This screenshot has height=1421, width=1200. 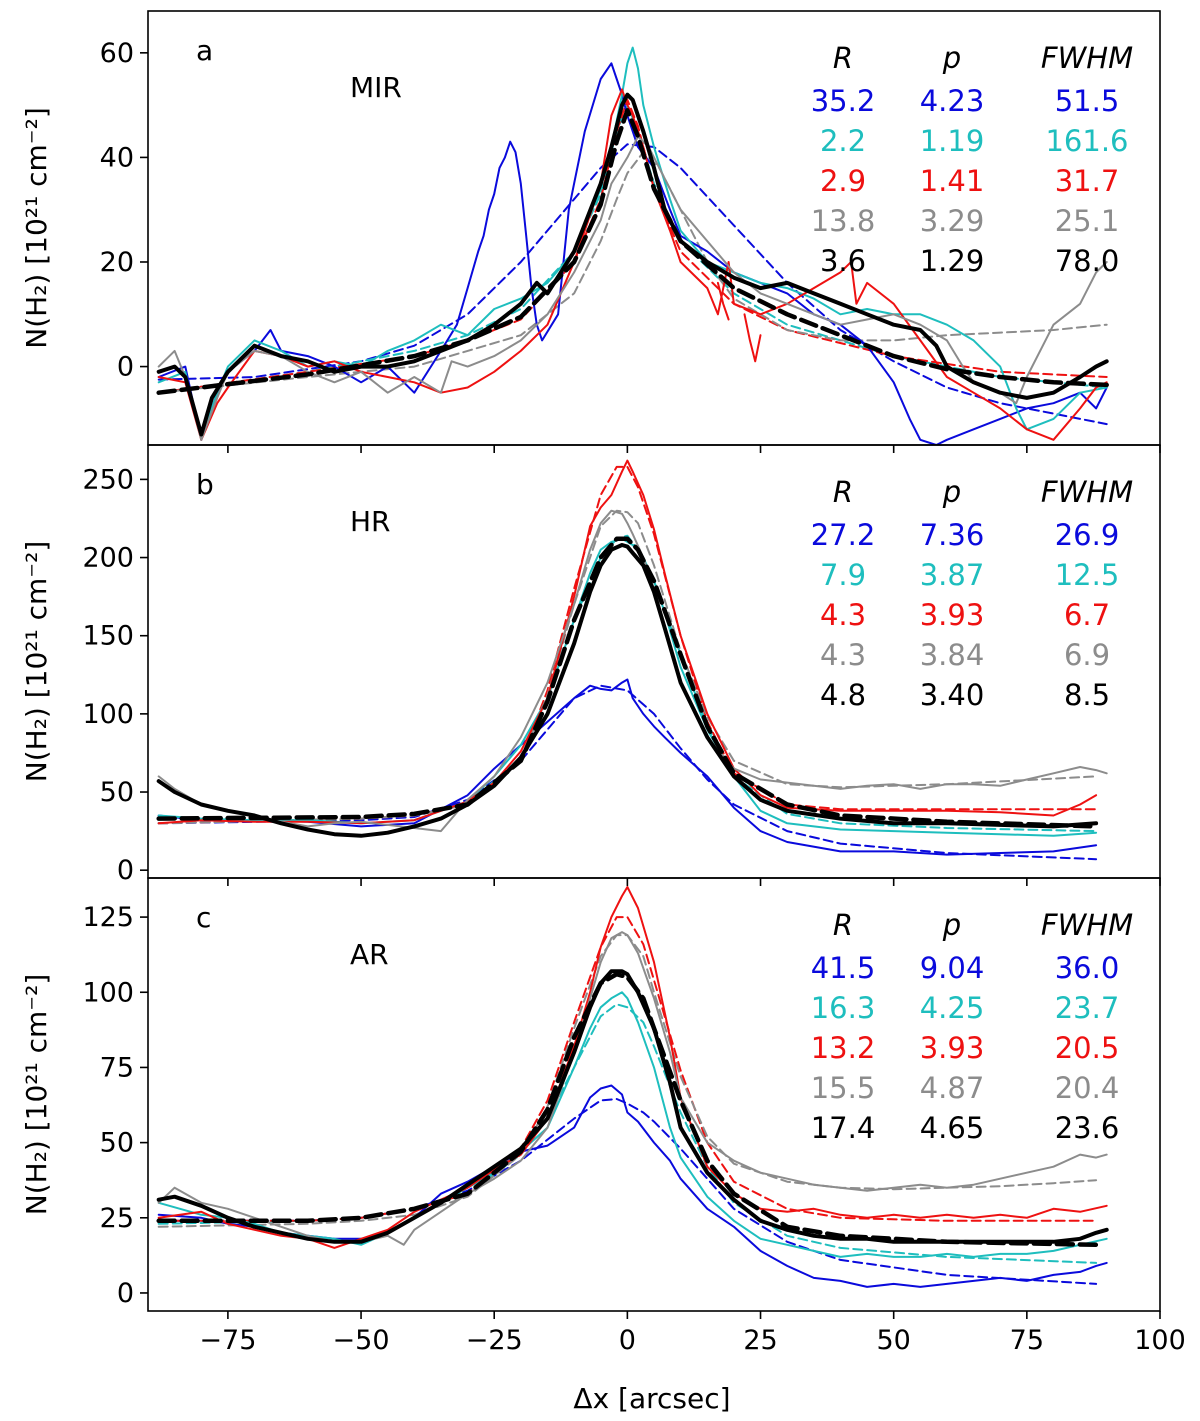 What do you see at coordinates (843, 1128) in the screenshot?
I see `table-cell-r: 17.4` at bounding box center [843, 1128].